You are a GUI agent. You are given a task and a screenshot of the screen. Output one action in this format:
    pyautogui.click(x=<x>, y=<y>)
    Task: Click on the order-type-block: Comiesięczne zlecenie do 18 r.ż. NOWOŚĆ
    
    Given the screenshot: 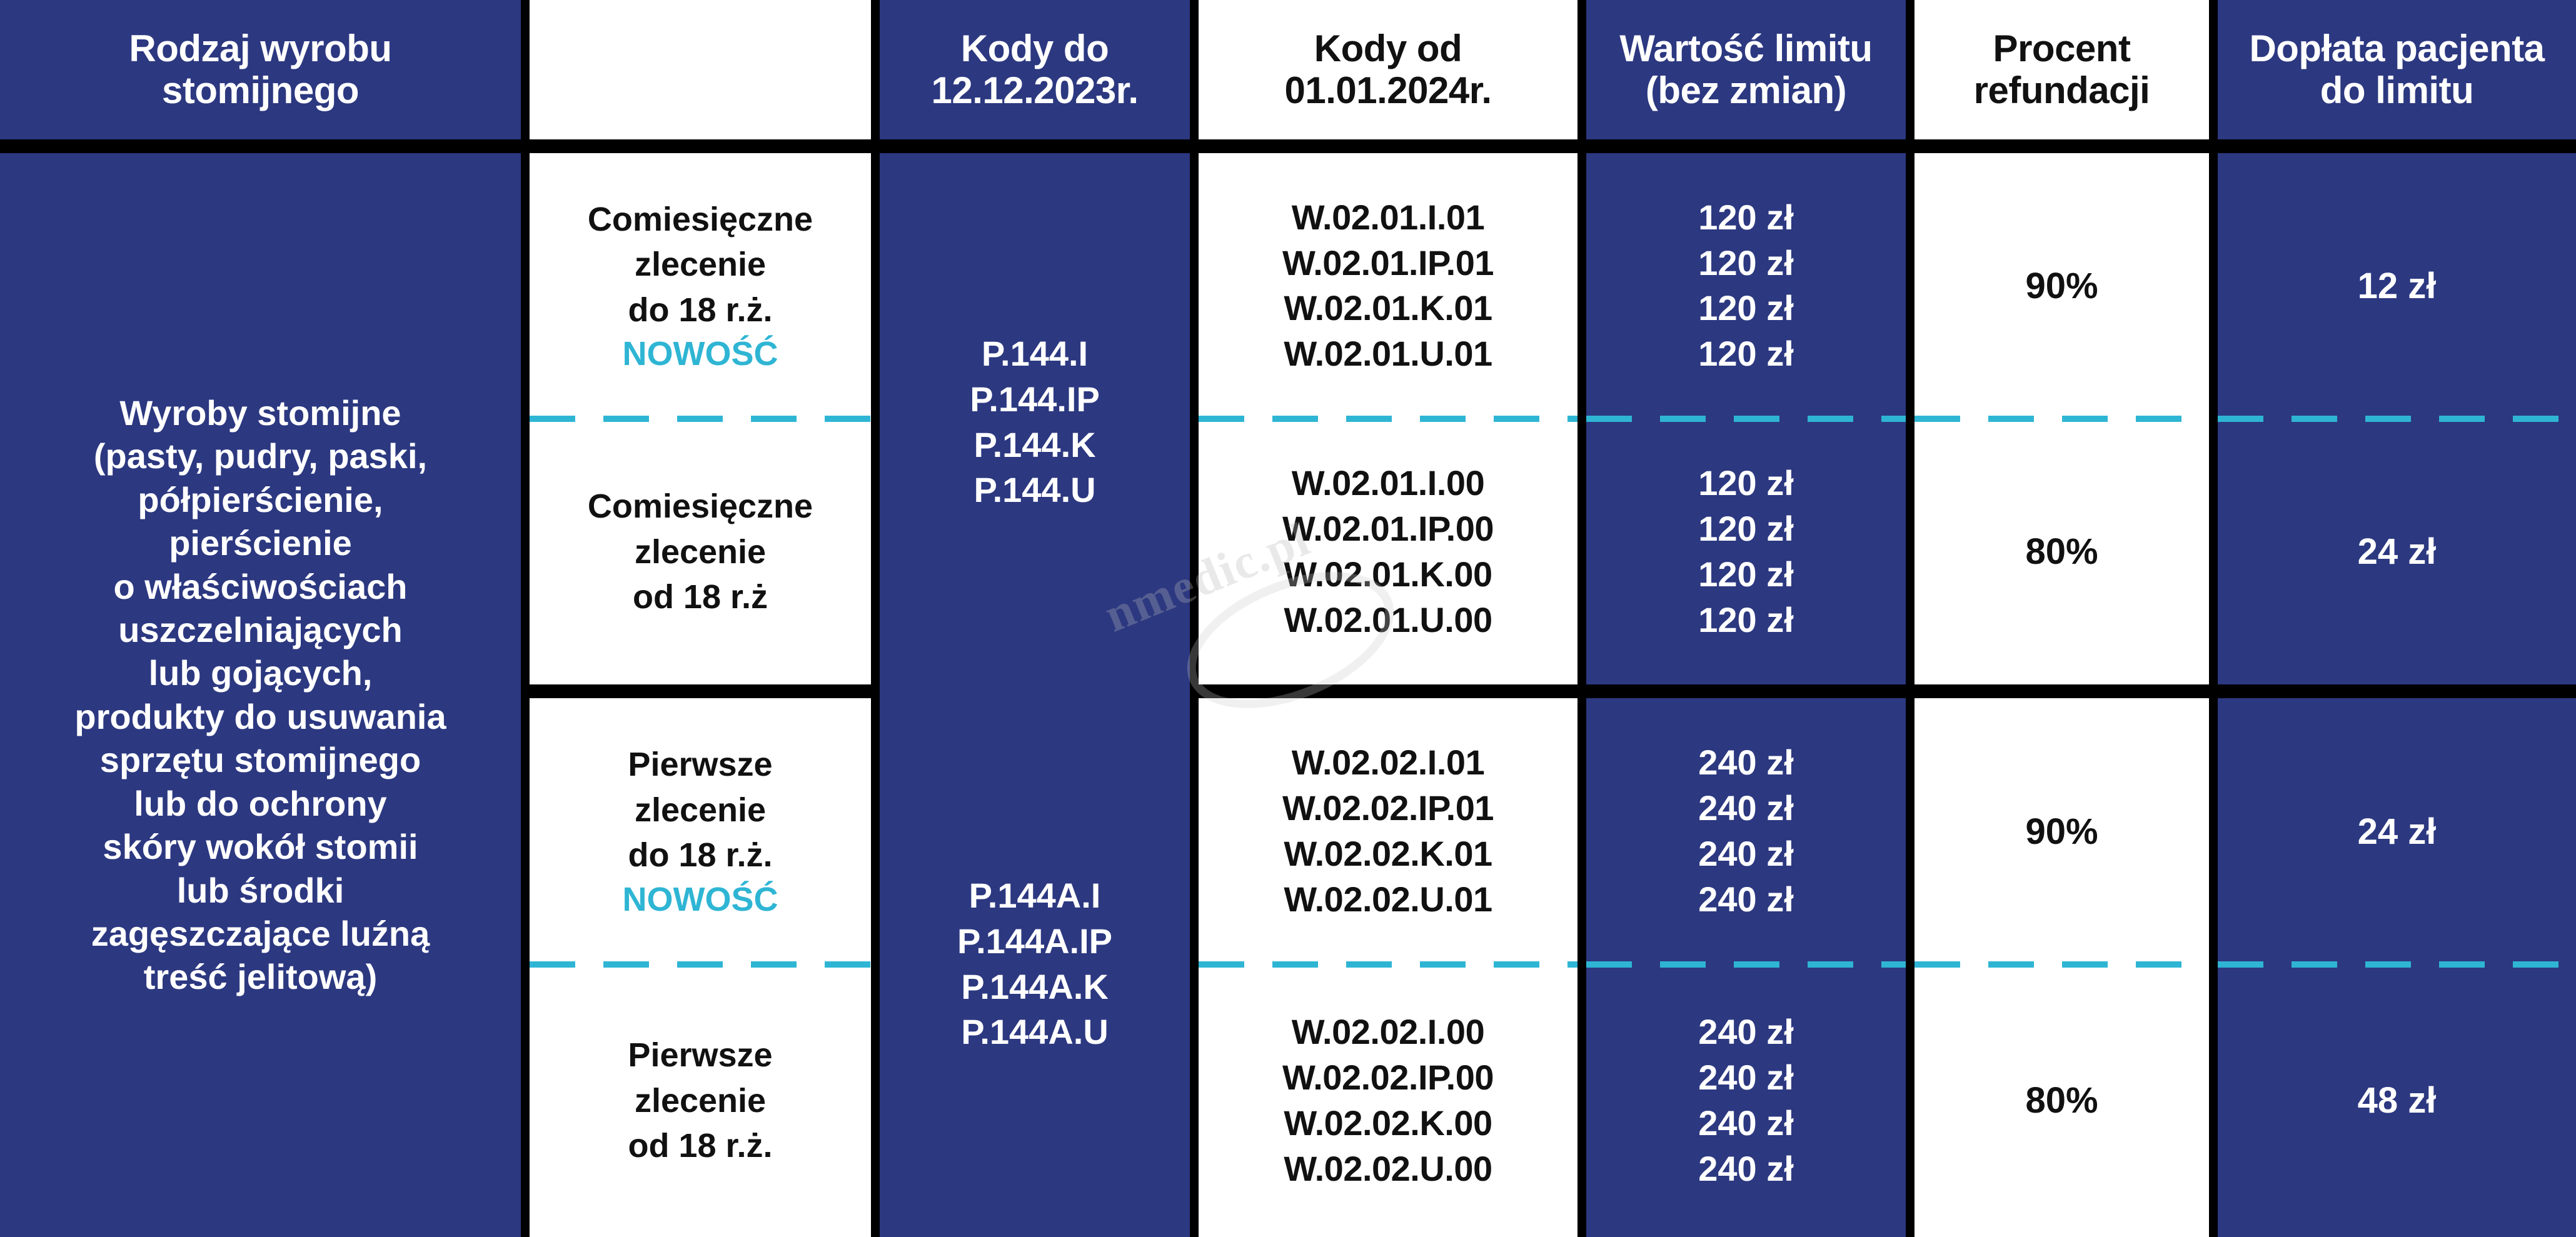 What is the action you would take?
    pyautogui.click(x=700, y=286)
    